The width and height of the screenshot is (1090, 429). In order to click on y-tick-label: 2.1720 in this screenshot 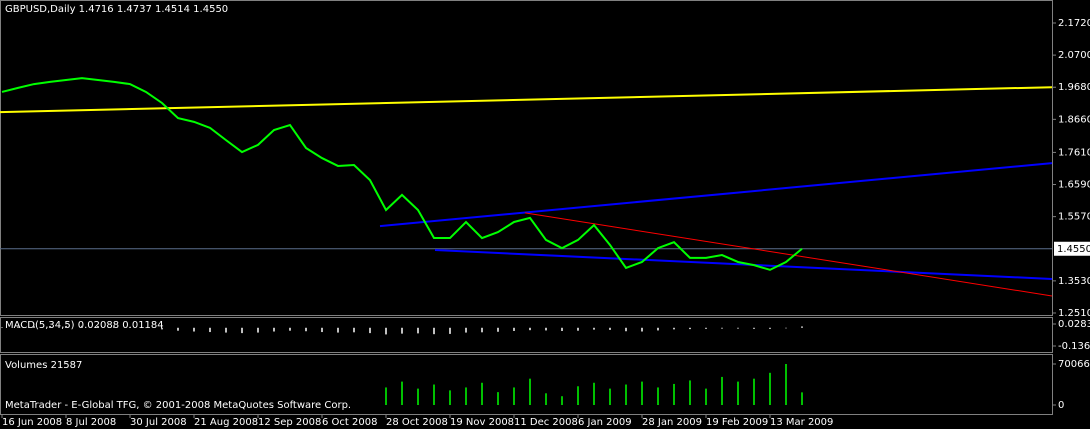, I will do `click(1074, 23)`.